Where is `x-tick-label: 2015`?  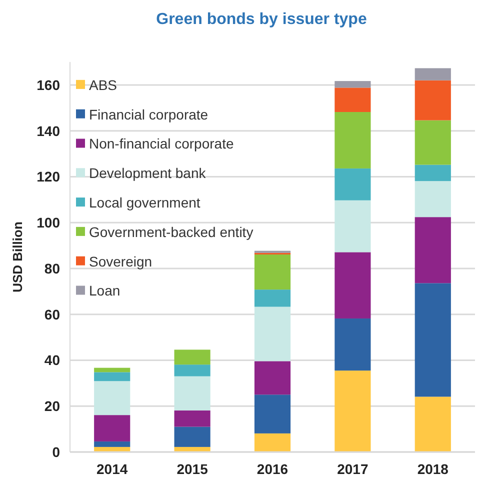
x-tick-label: 2015 is located at coordinates (192, 469).